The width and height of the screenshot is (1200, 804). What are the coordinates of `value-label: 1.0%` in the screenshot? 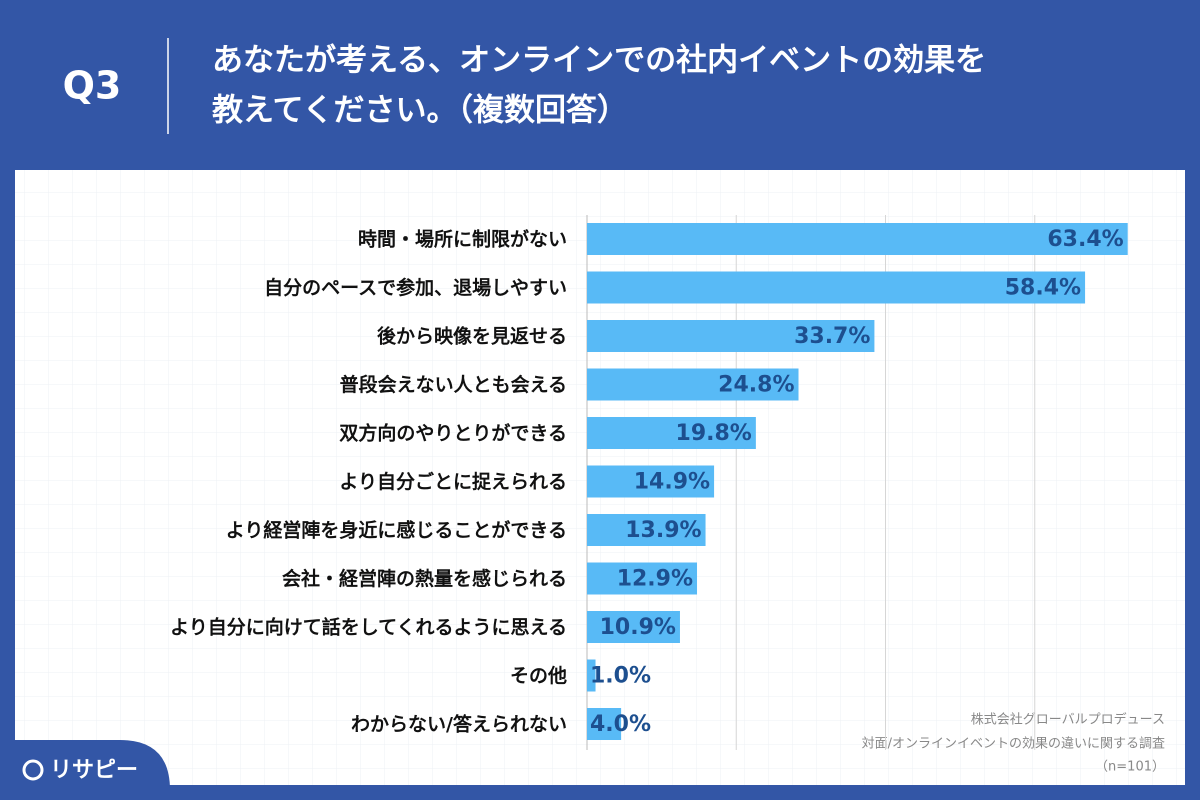 It's located at (620, 676).